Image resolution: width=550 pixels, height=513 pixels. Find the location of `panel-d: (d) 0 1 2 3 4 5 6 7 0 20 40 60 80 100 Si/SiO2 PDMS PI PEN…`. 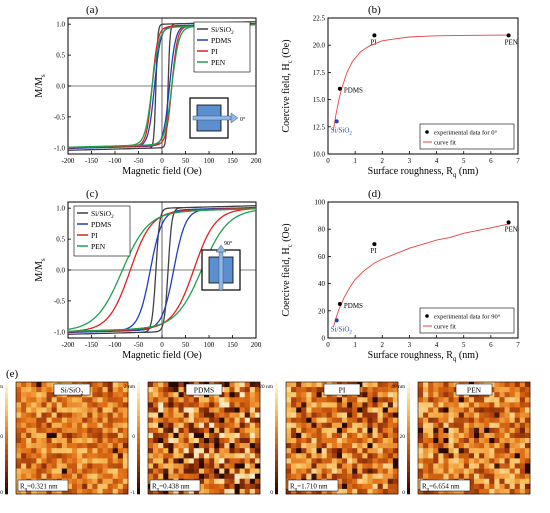

panel-d: (d) 0 1 2 3 4 5 6 7 0 20 40 60 80 100 Si/SiO2 PDMS PI PEN… is located at coordinates (400, 275).